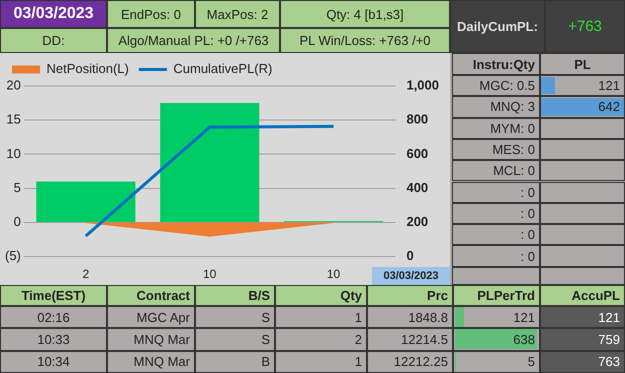 This screenshot has width=625, height=373. Describe the element at coordinates (496, 128) in the screenshot. I see `text: MYM: 0` at that location.